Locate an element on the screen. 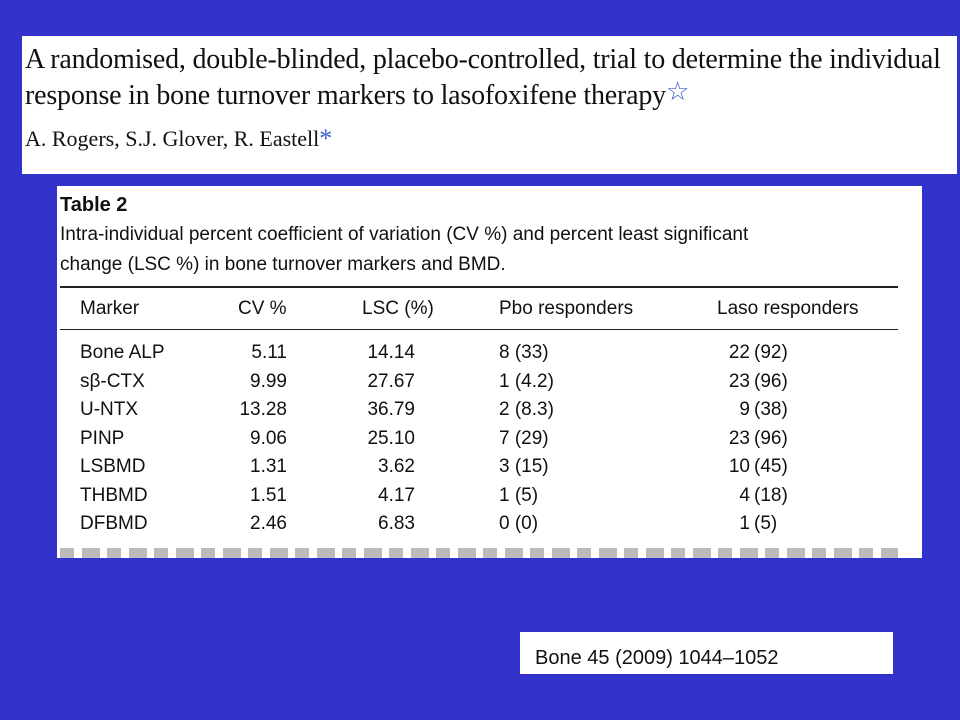 The image size is (960, 720). citation-panel: Bone 45 (2009) 1044–1052 is located at coordinates (706, 653).